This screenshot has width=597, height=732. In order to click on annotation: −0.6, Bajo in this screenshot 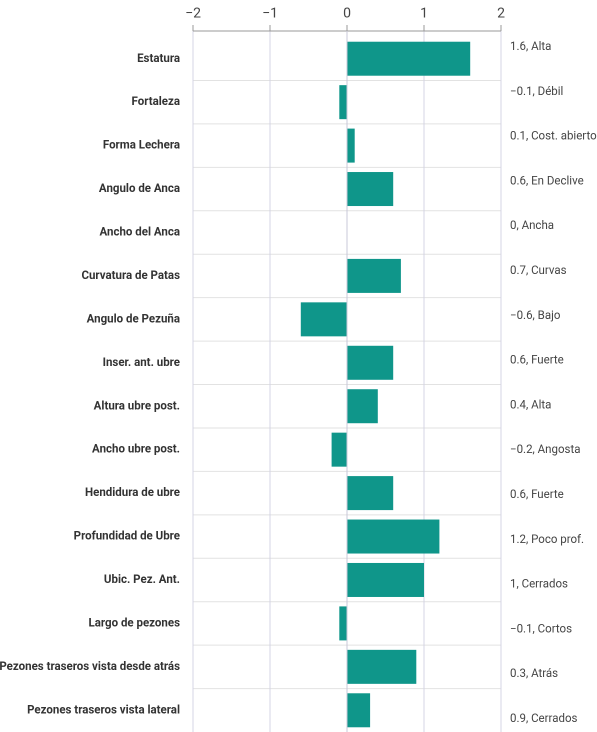, I will do `click(535, 315)`.